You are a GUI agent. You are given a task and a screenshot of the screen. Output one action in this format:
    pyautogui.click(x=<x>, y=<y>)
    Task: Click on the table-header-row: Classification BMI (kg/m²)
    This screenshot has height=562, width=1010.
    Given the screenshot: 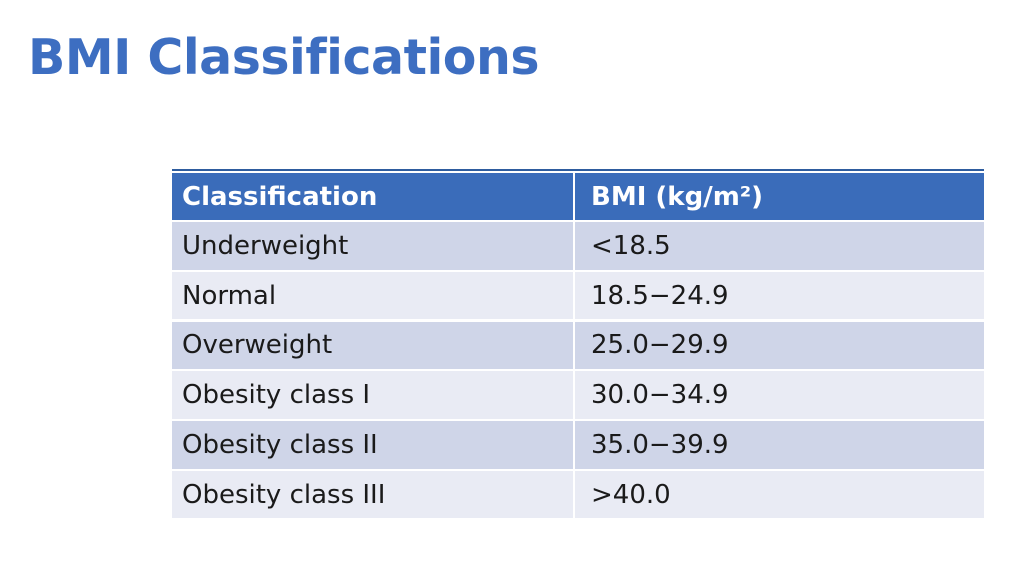 What is the action you would take?
    pyautogui.click(x=578, y=196)
    